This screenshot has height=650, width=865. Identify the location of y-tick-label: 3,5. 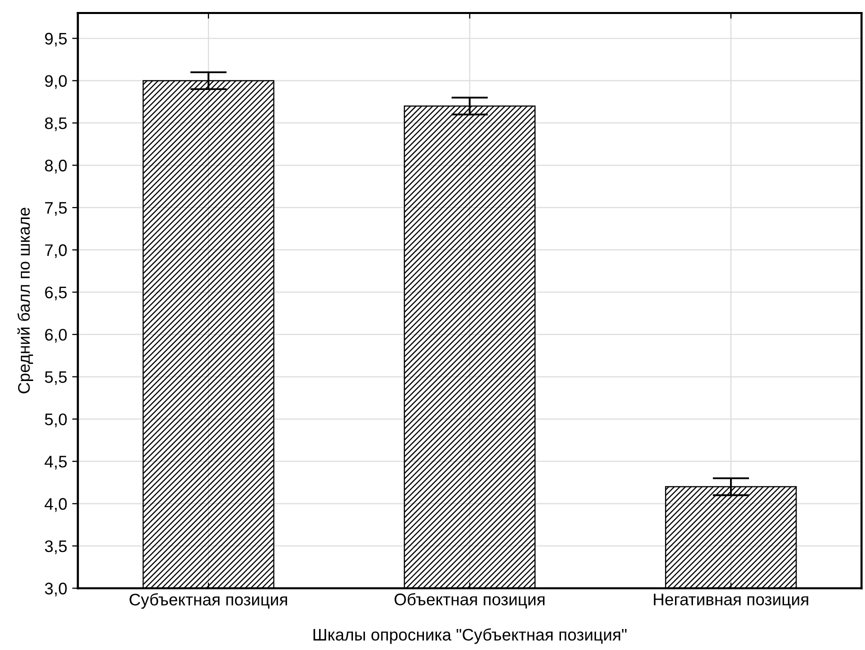
(55, 547).